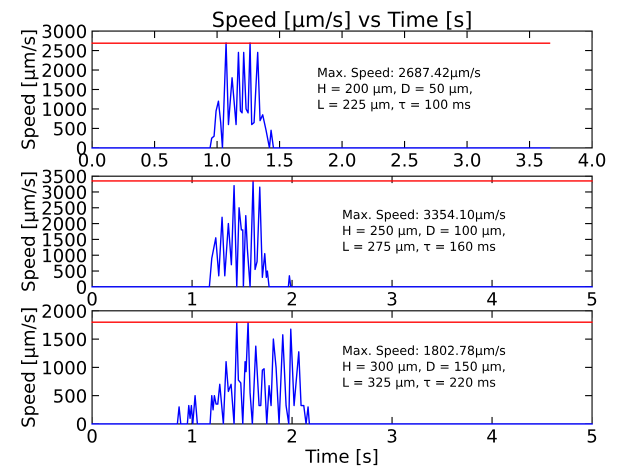 This screenshot has width=618, height=471. What do you see at coordinates (217, 160) in the screenshot?
I see `x-tick-label: 1.0` at bounding box center [217, 160].